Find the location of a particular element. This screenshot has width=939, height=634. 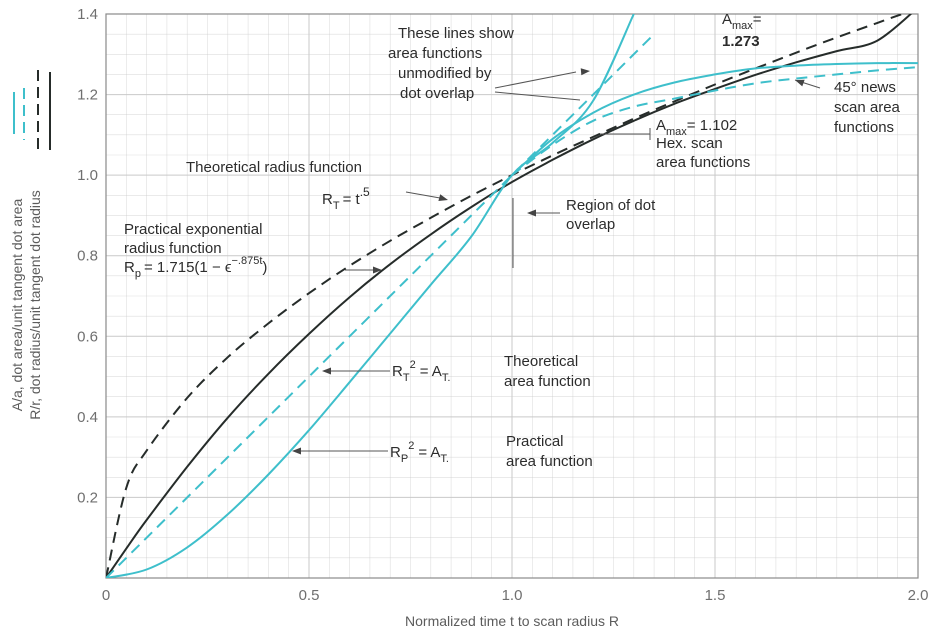

ann-overlap-line1: Region of dot is located at coordinates (611, 205).